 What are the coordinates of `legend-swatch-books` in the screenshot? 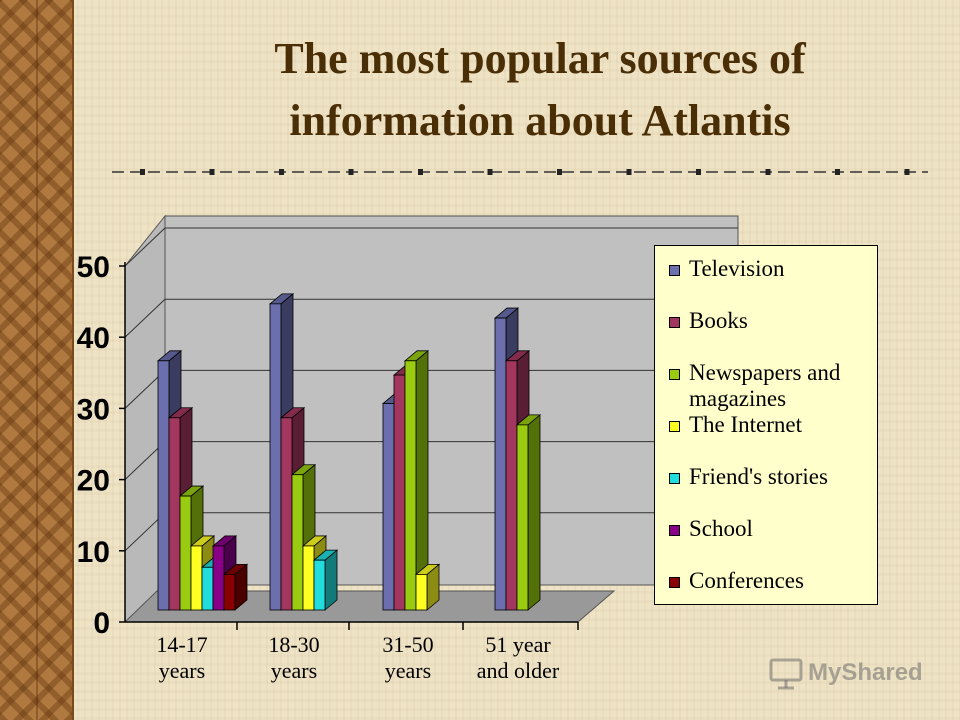 It's located at (674, 322).